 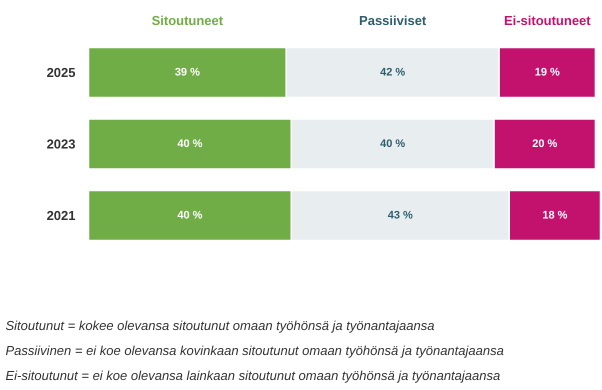 I want to click on data-label: 42 %, so click(x=393, y=72).